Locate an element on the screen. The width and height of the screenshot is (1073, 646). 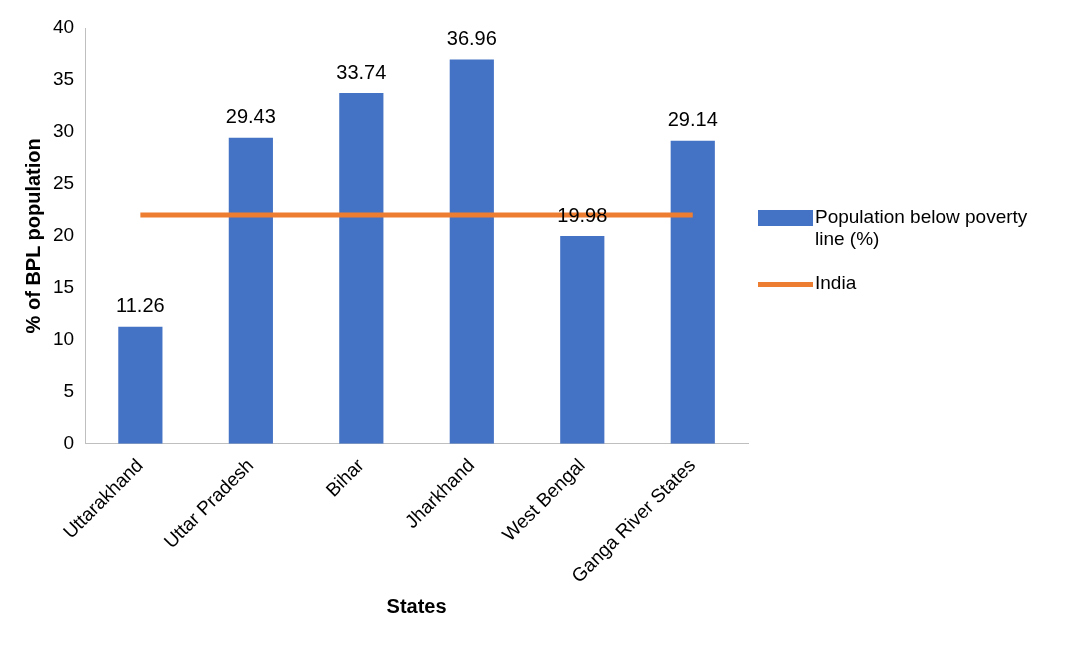
x-axis-title: States is located at coordinates (416, 605).